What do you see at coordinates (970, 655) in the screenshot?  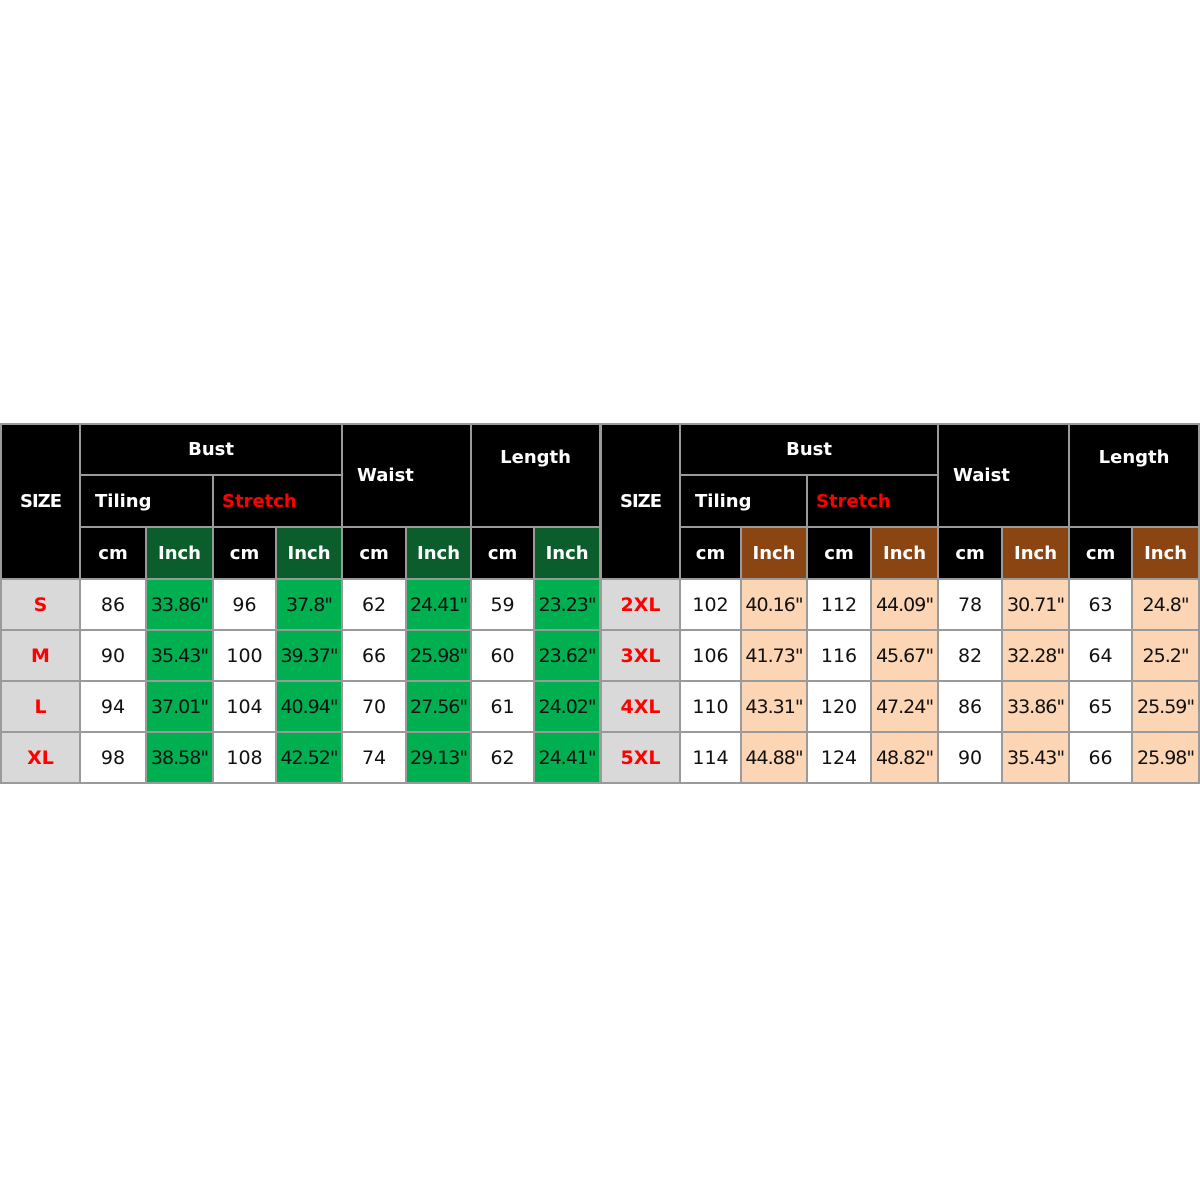 I see `cm-value: 82` at bounding box center [970, 655].